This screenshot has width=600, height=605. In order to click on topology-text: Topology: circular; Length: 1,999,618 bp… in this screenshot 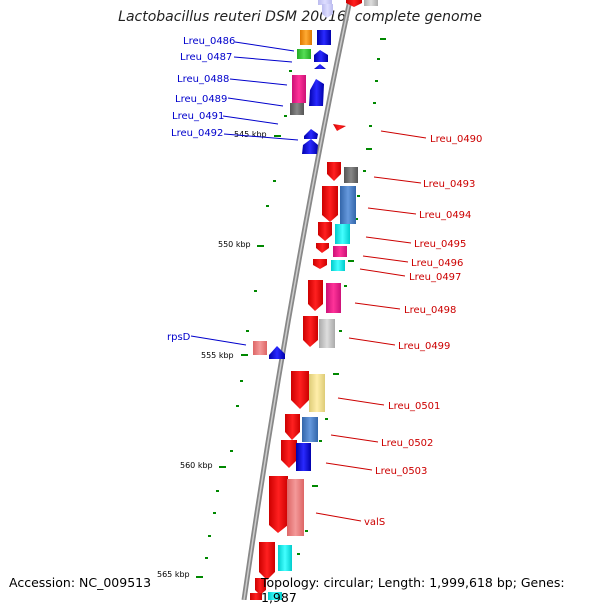, I will do `click(413, 590)`.